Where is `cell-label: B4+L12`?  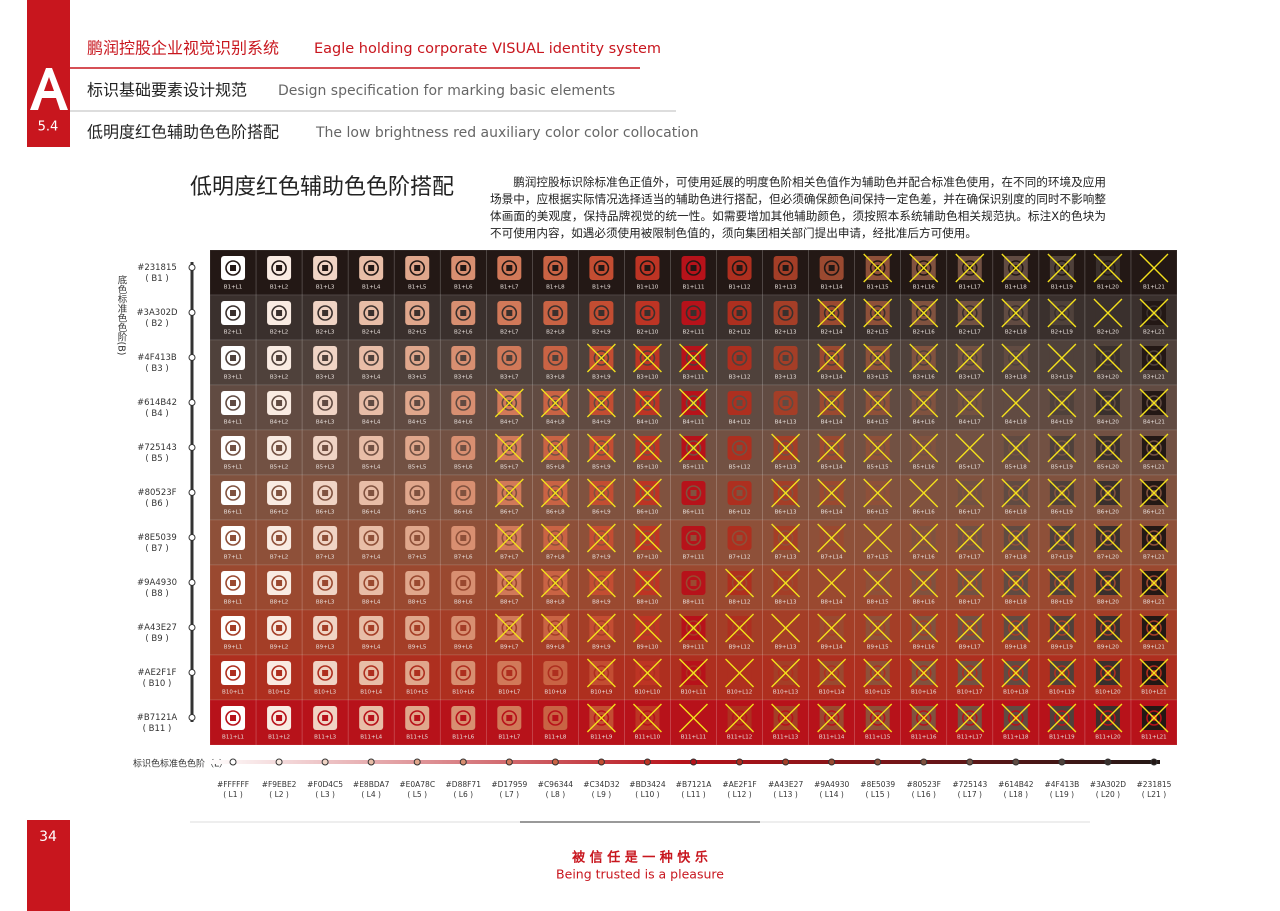 cell-label: B4+L12 is located at coordinates (740, 423).